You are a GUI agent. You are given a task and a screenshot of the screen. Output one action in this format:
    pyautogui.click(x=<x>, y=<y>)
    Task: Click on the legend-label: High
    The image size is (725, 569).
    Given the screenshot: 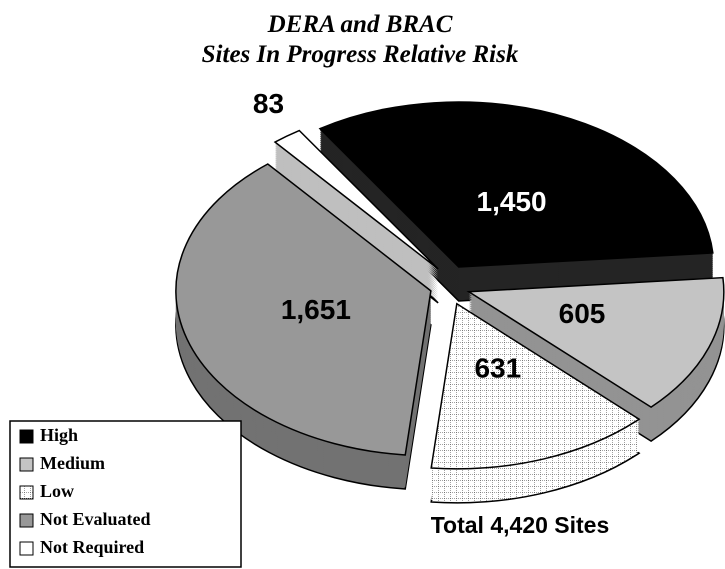 What is the action you would take?
    pyautogui.click(x=59, y=435)
    